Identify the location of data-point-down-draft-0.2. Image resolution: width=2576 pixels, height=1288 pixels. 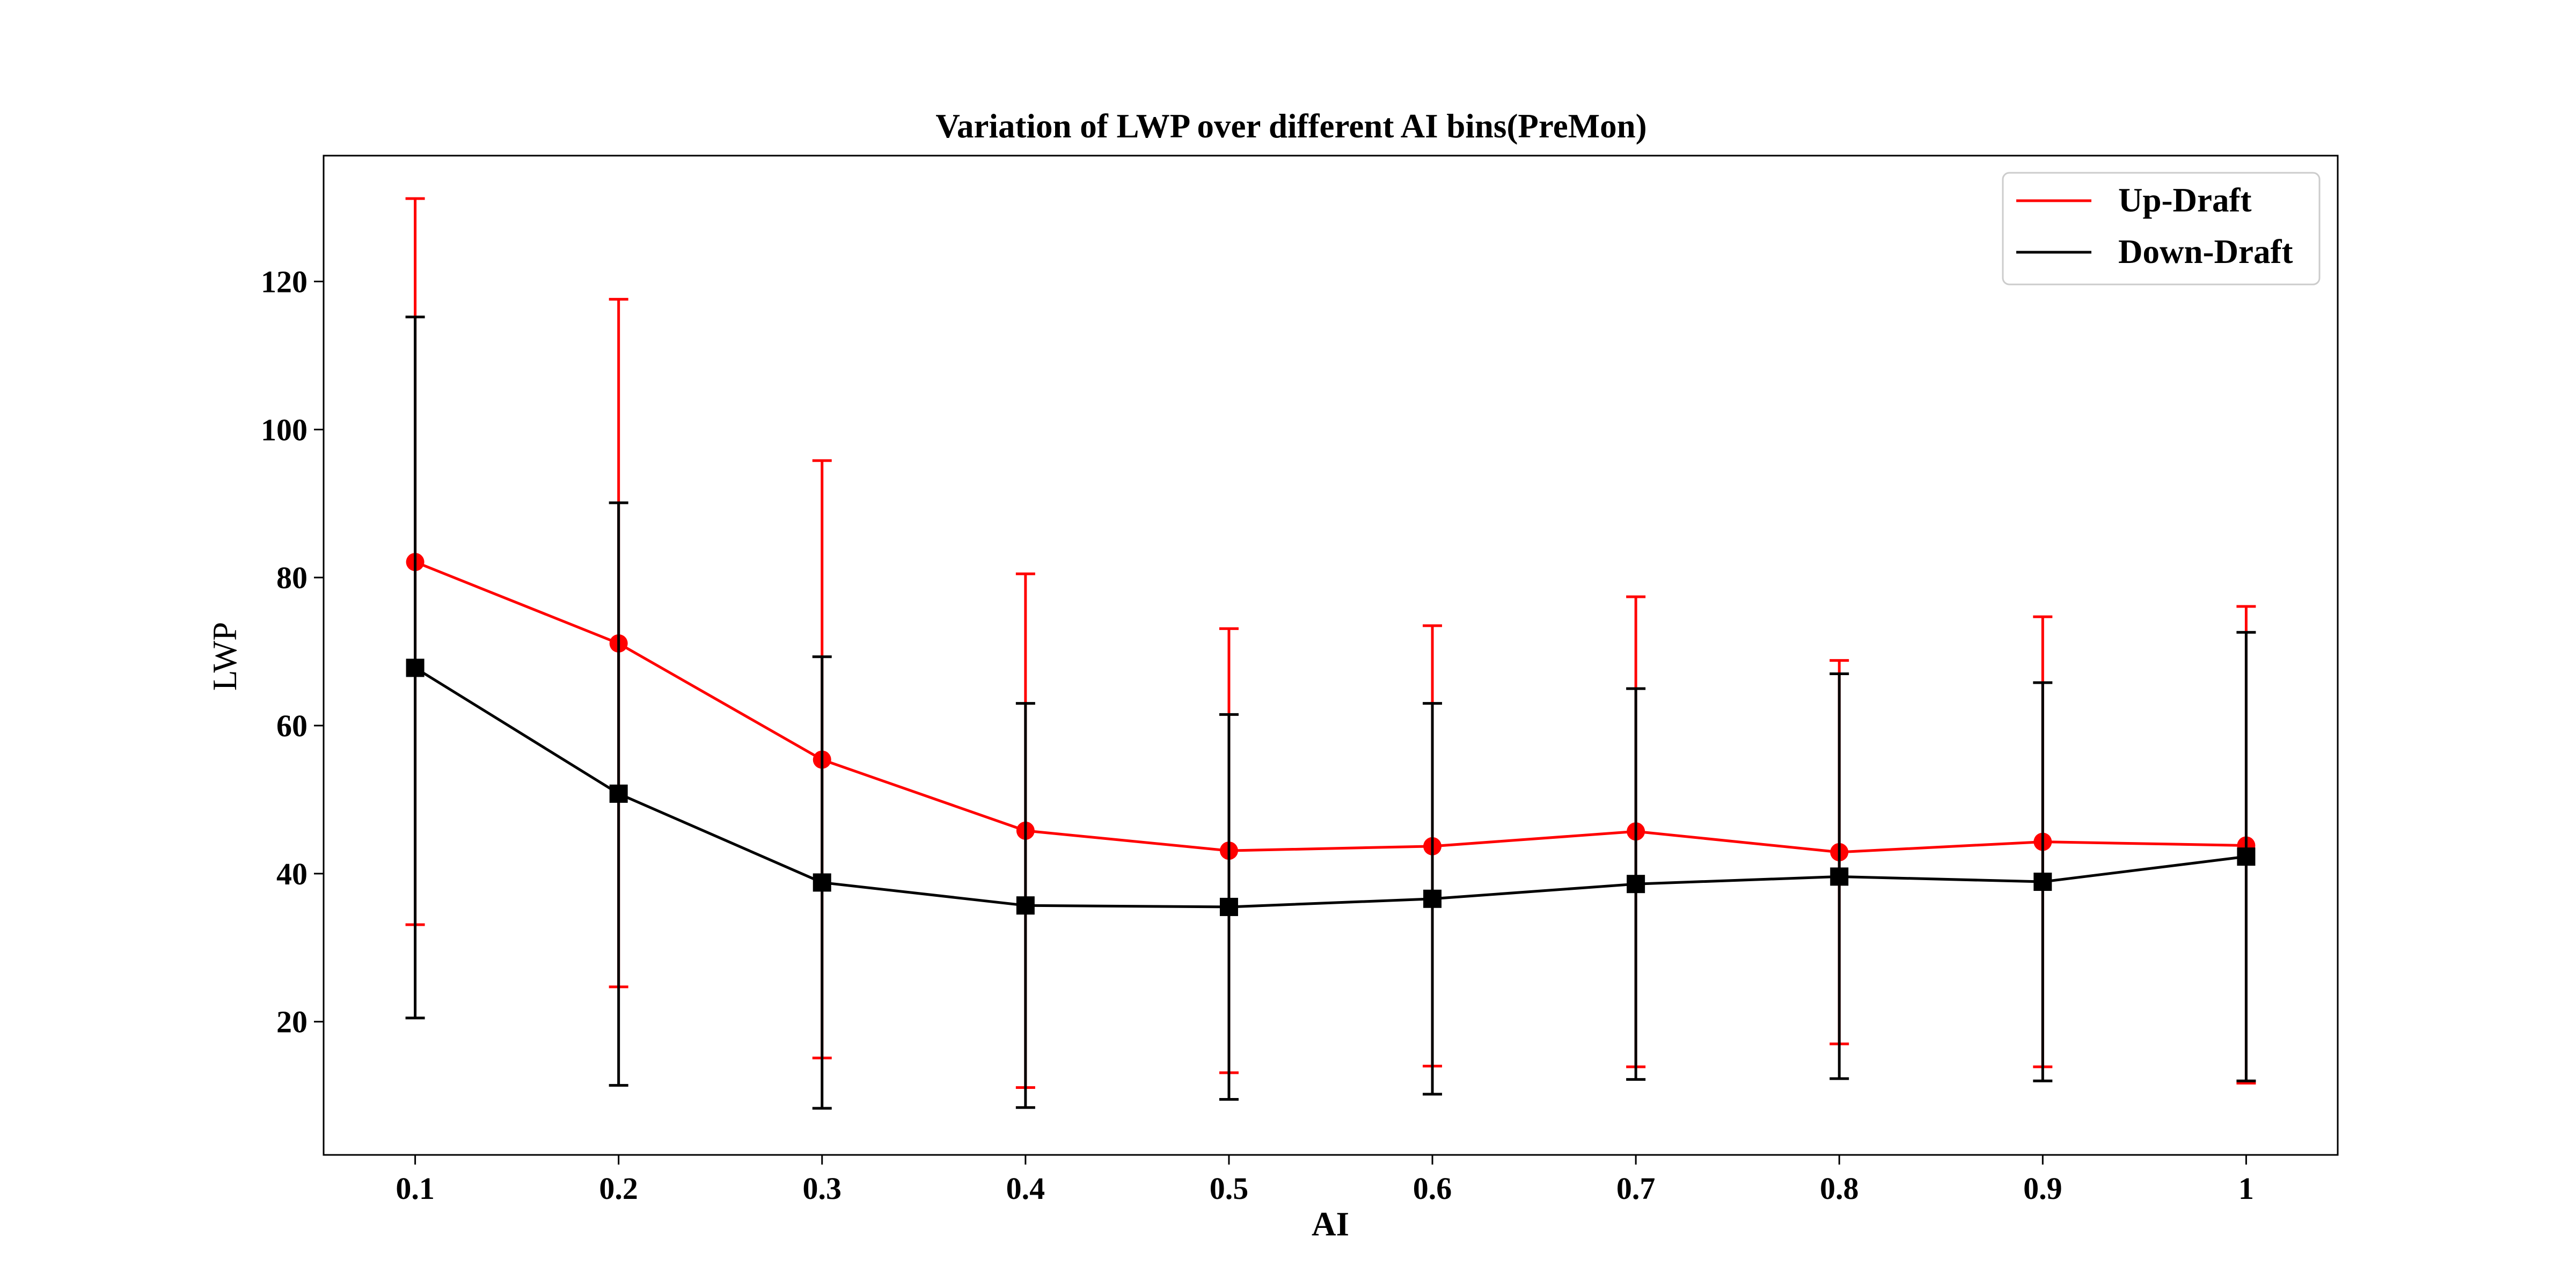
(618, 793).